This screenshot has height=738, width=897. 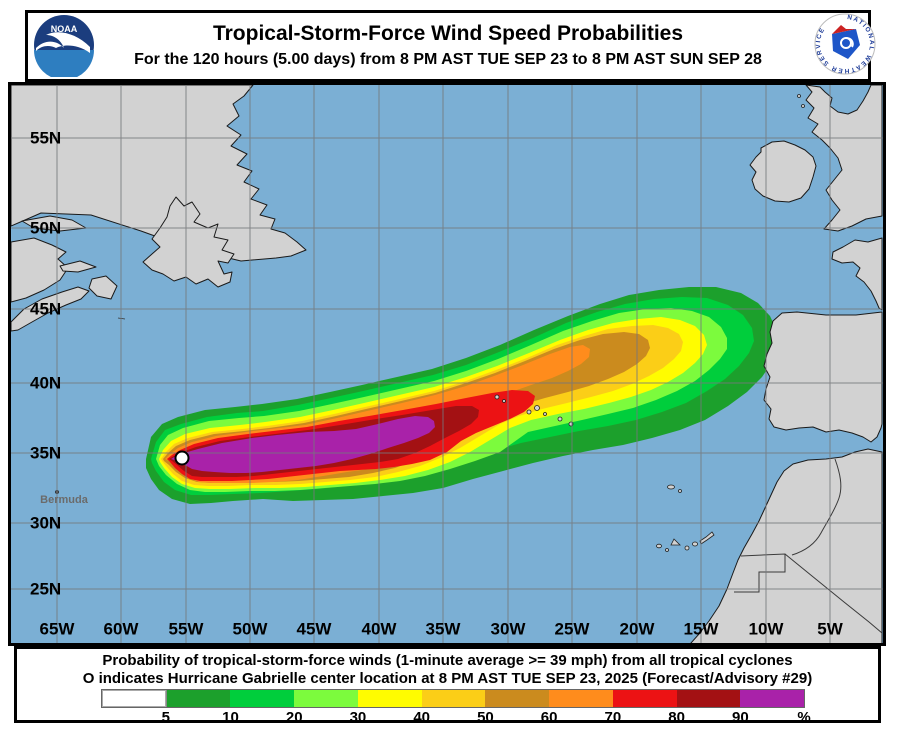 I want to click on lat-label: 40N, so click(x=46, y=383).